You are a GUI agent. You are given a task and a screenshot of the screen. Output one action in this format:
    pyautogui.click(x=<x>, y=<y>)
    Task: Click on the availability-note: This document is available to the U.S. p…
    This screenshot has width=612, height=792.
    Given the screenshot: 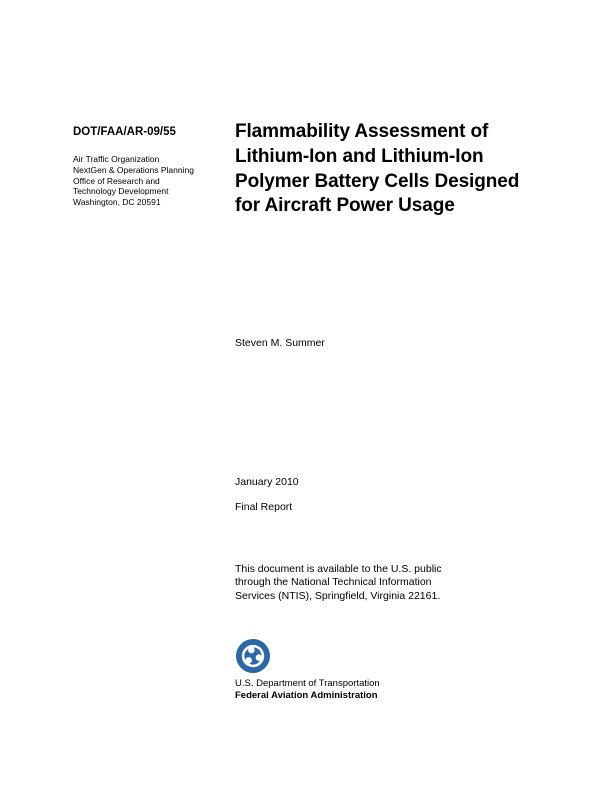 What is the action you would take?
    pyautogui.click(x=338, y=583)
    